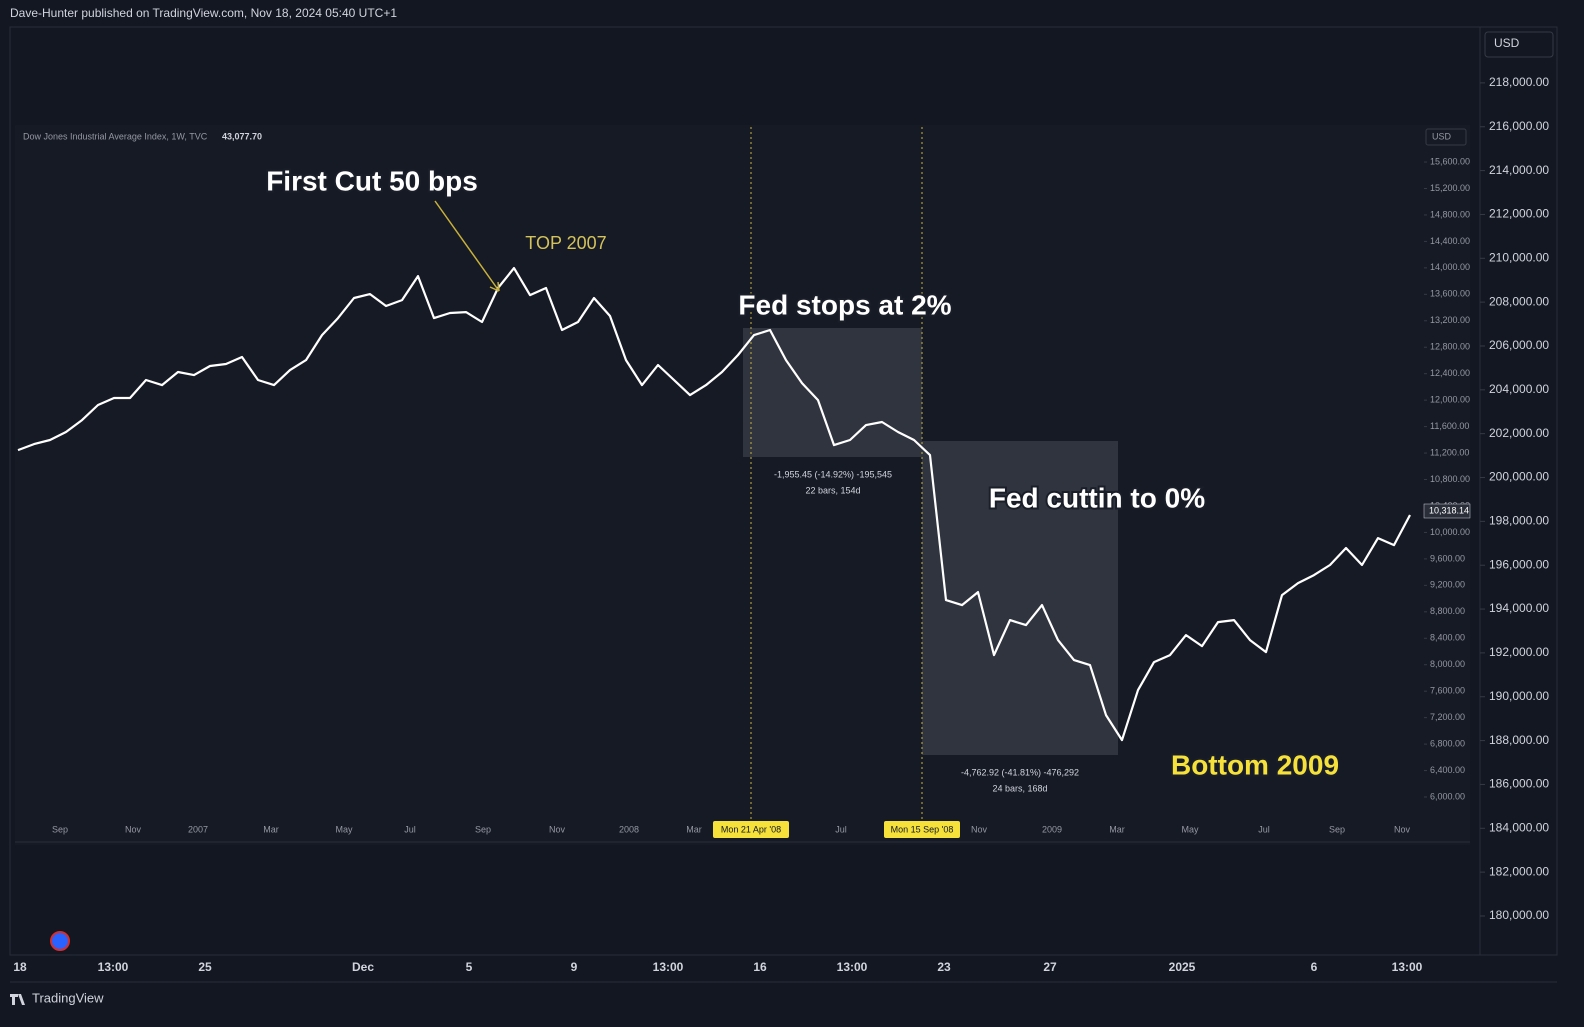 The image size is (1584, 1027). I want to click on inner-price-label: 9,600.00, so click(1447, 558).